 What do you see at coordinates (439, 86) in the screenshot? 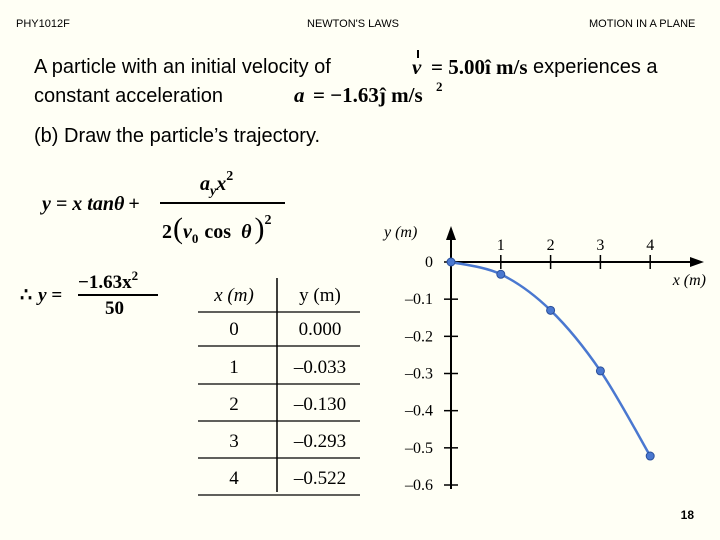
I see `acceleration-exp: 2` at bounding box center [439, 86].